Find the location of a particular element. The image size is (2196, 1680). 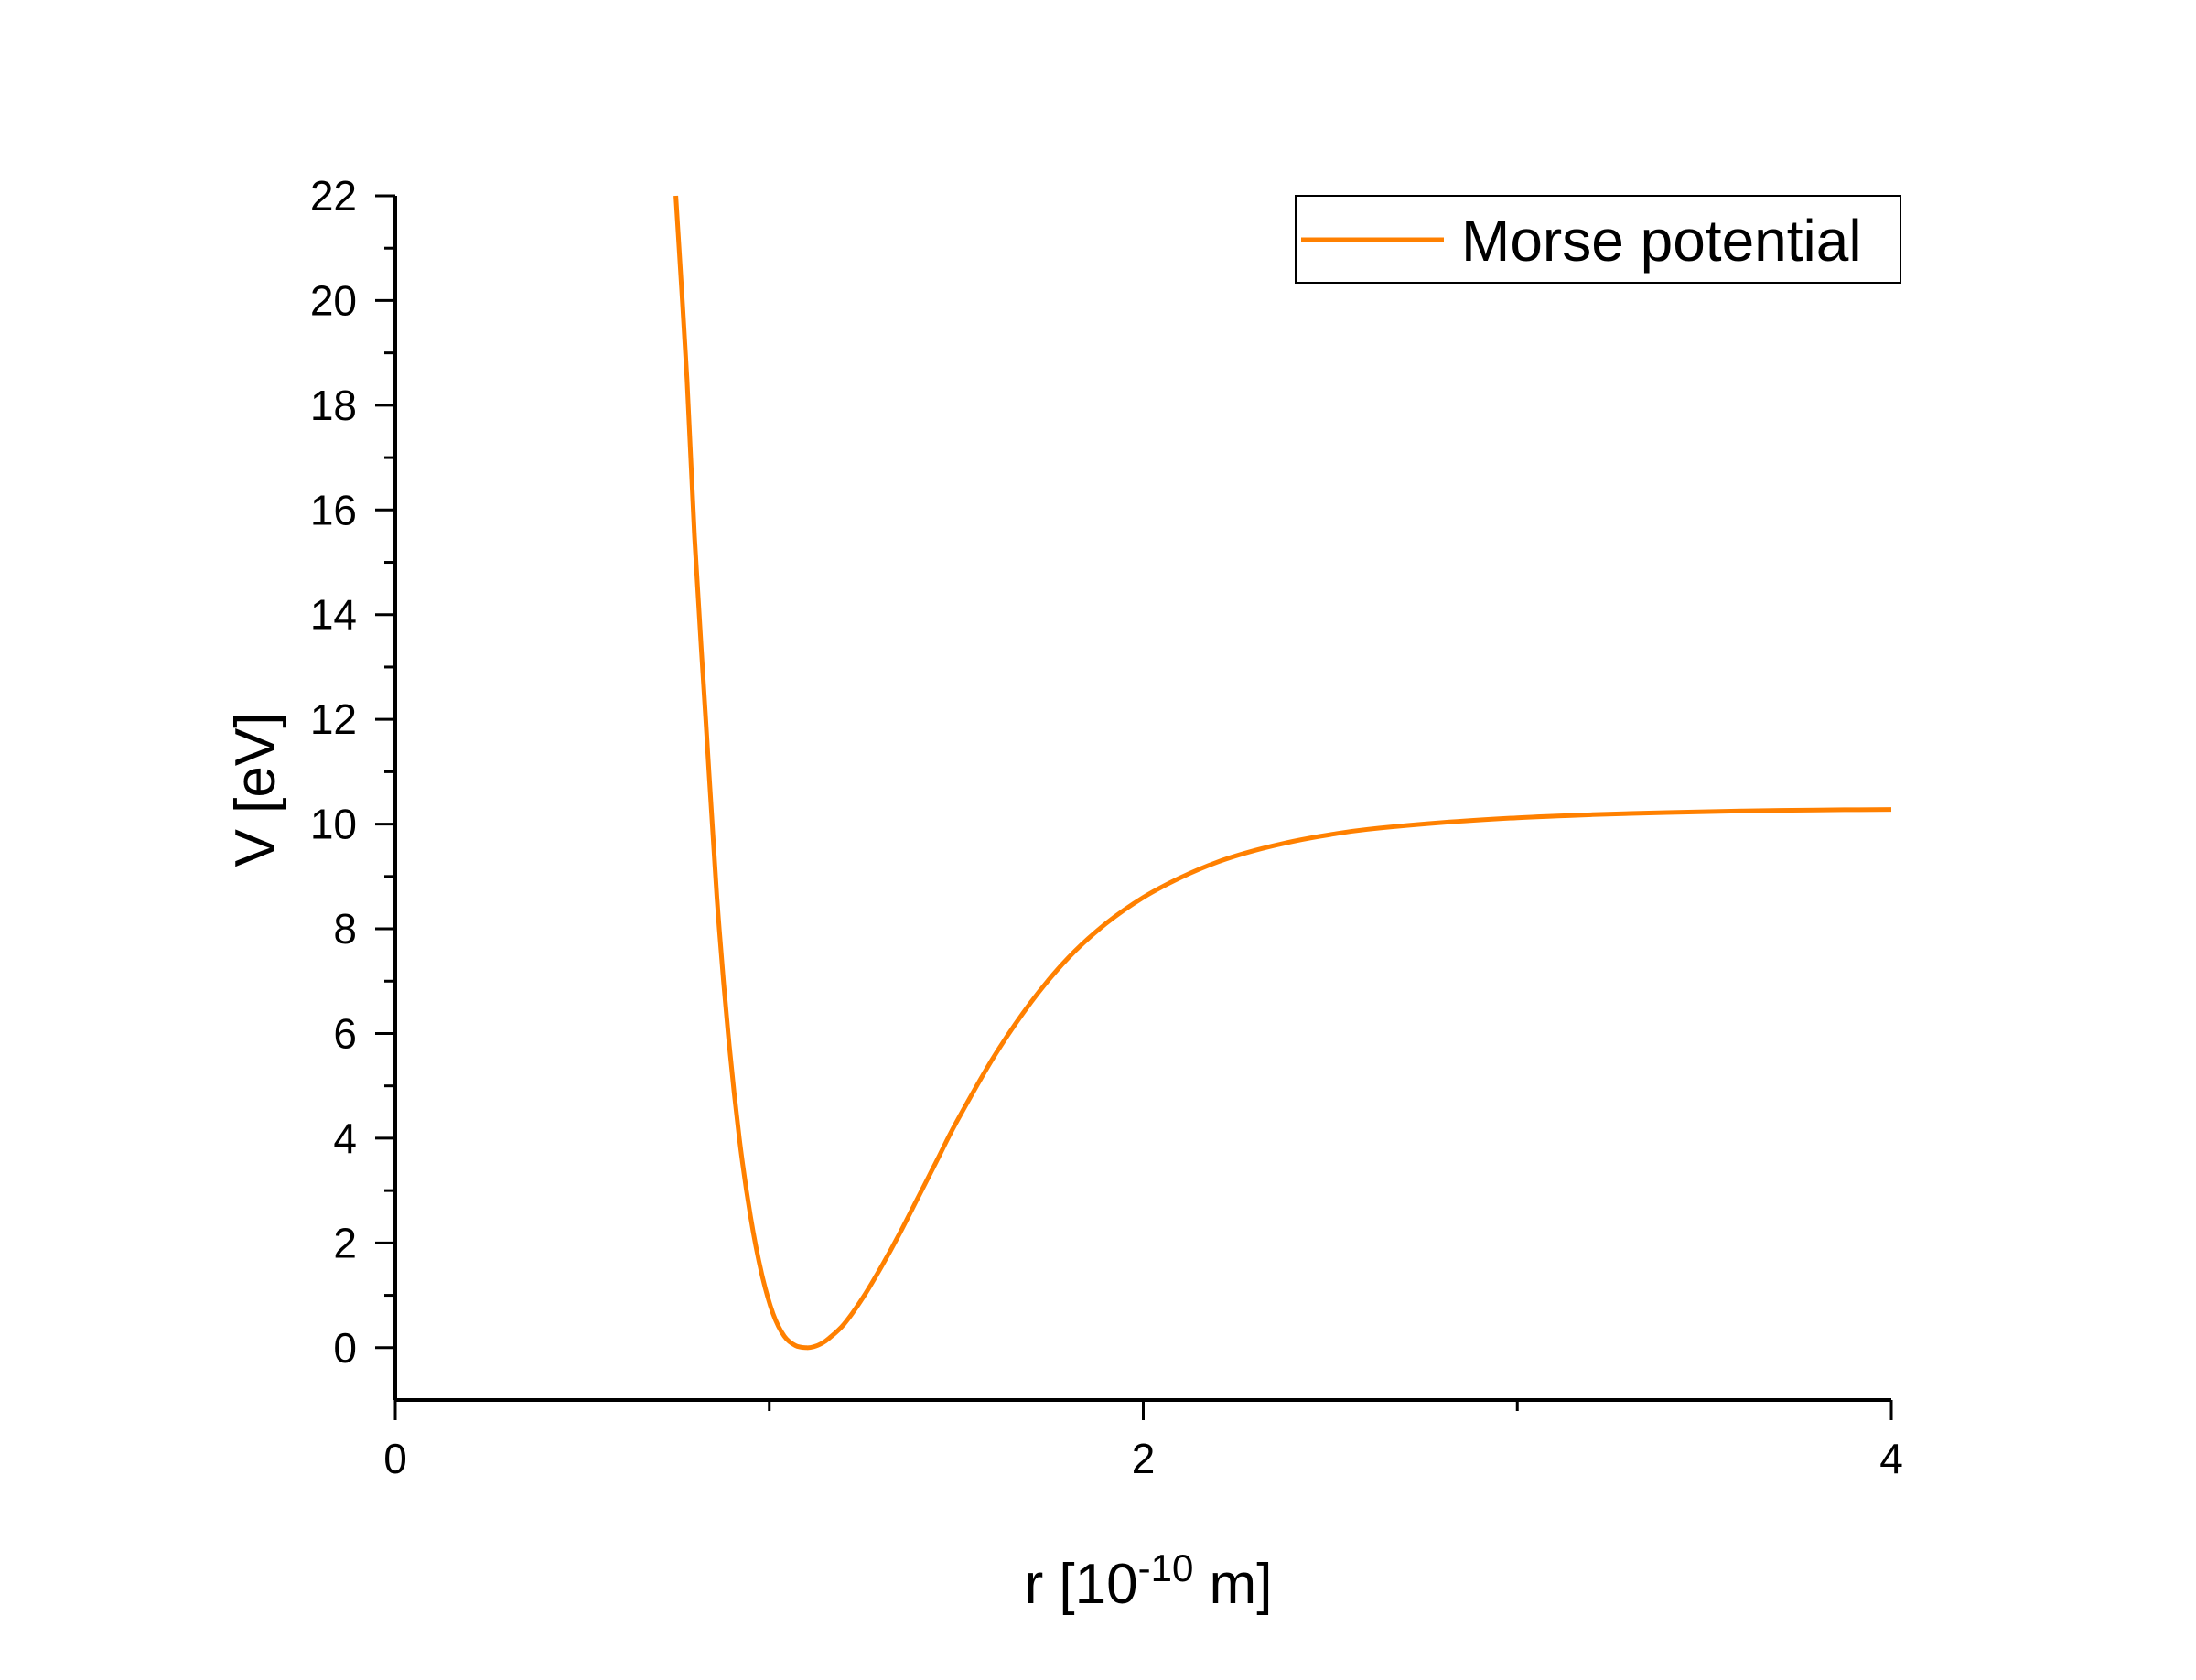

x-tick-label: 4 is located at coordinates (1891, 1458).